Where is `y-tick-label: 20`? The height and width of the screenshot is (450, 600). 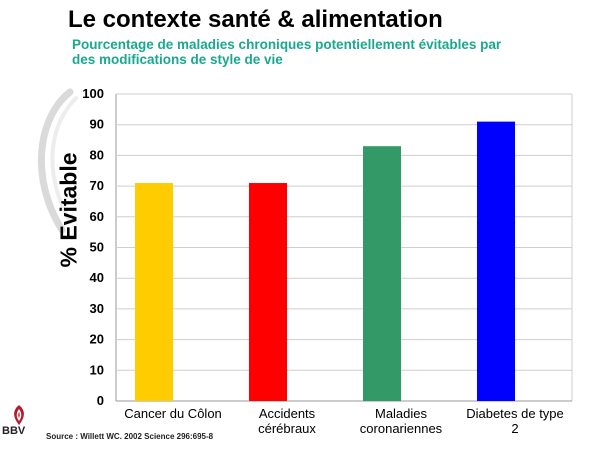 y-tick-label: 20 is located at coordinates (97, 339).